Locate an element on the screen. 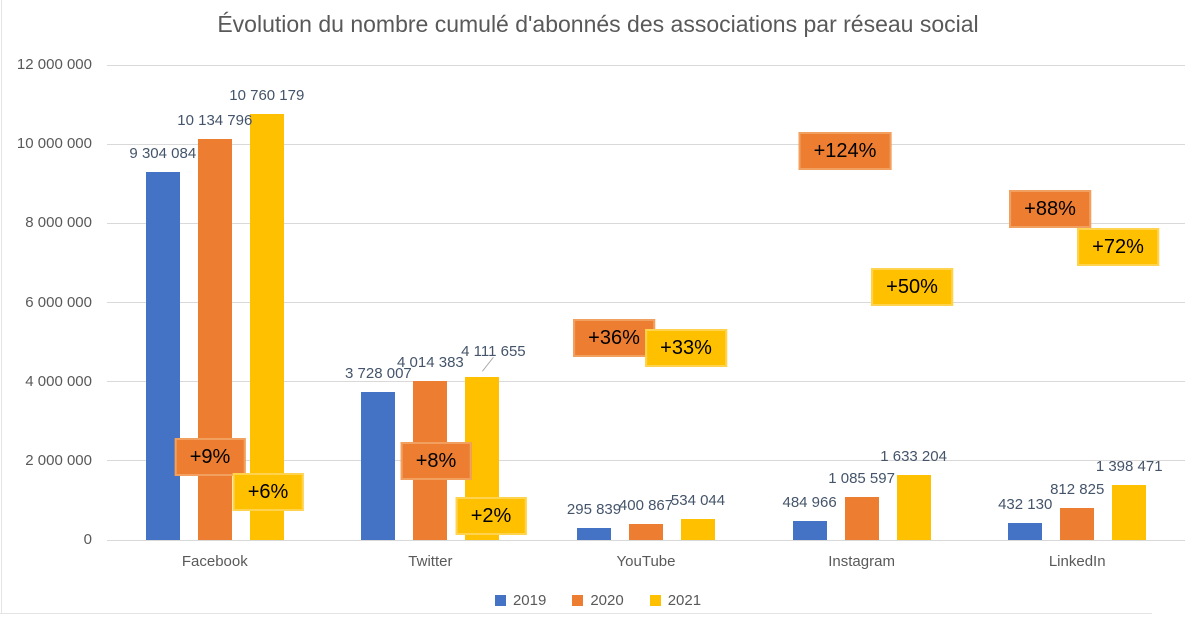  value-label-2020-facebook: 10 134 796 is located at coordinates (215, 120).